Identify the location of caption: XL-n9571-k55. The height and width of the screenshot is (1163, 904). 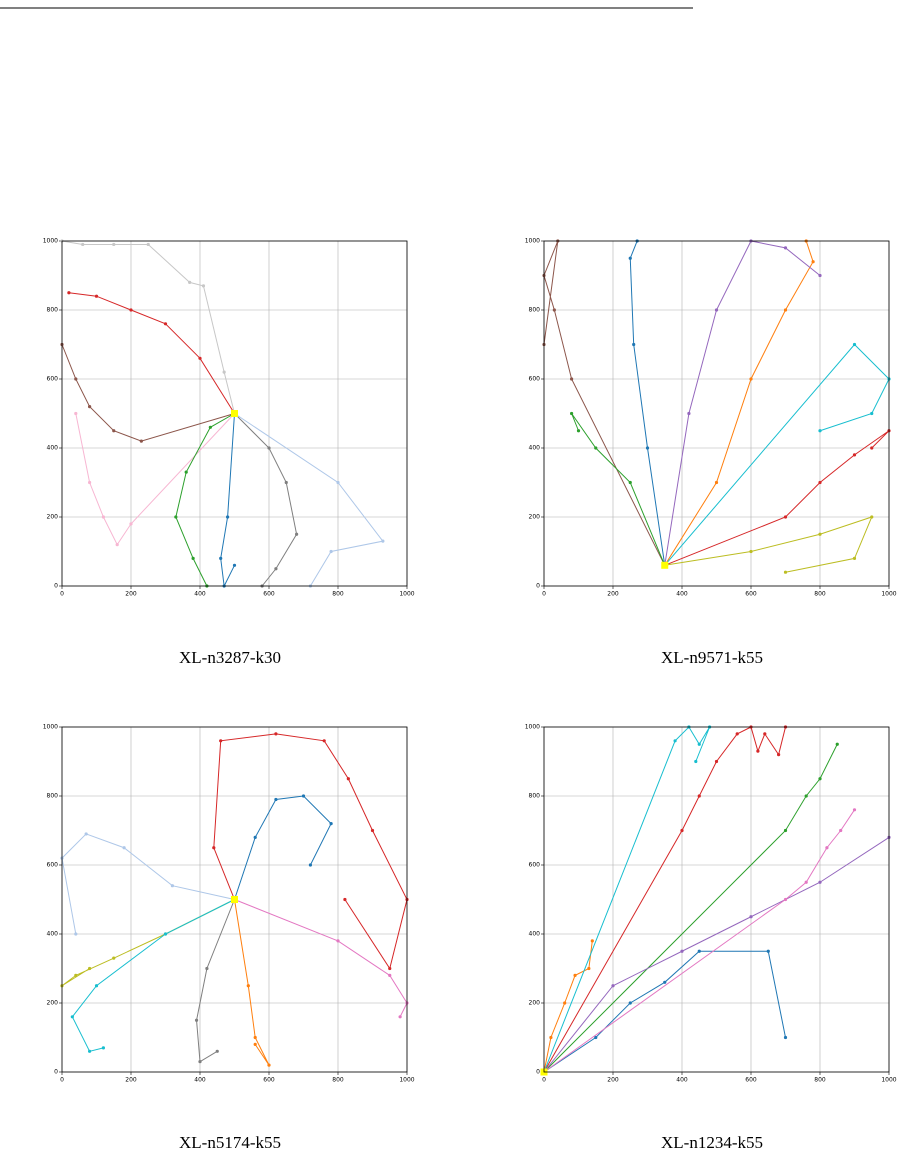
(712, 657).